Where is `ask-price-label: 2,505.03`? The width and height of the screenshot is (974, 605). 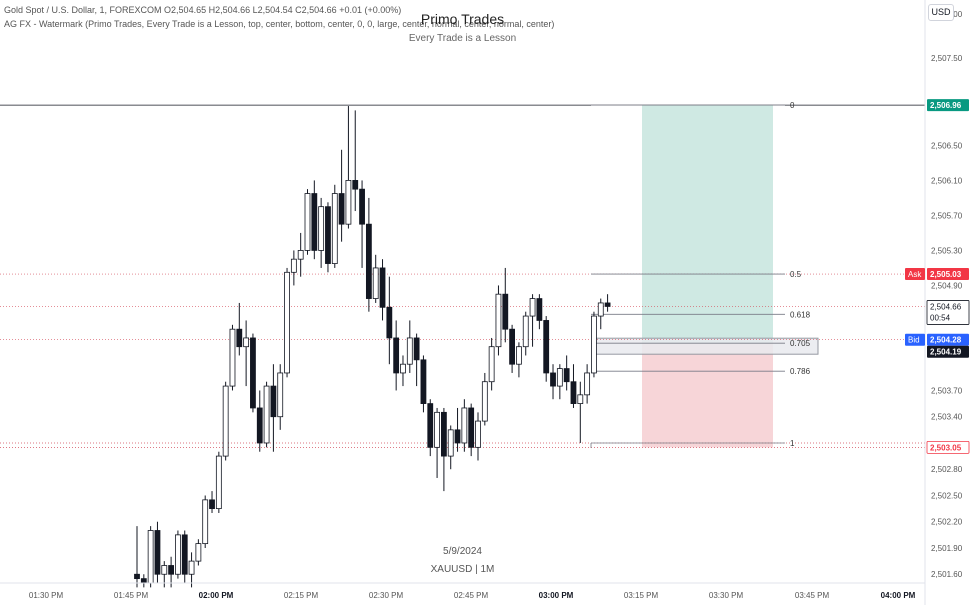
ask-price-label: 2,505.03 is located at coordinates (946, 274).